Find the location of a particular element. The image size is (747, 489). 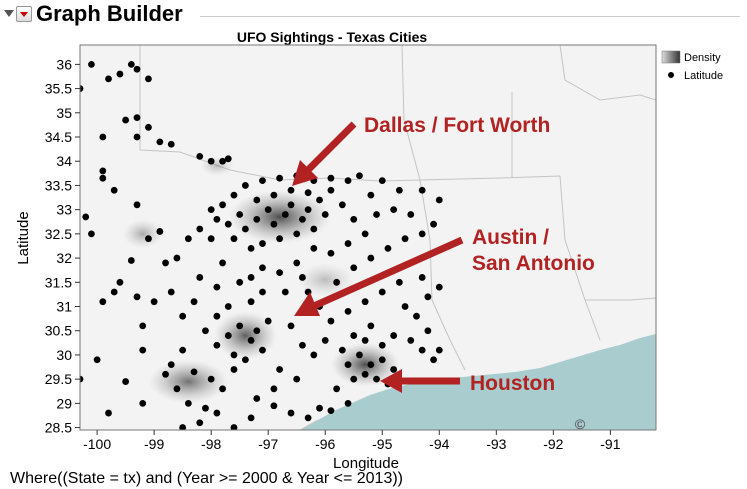

annotation-austin: Austin / San Antonio is located at coordinates (444, 271).